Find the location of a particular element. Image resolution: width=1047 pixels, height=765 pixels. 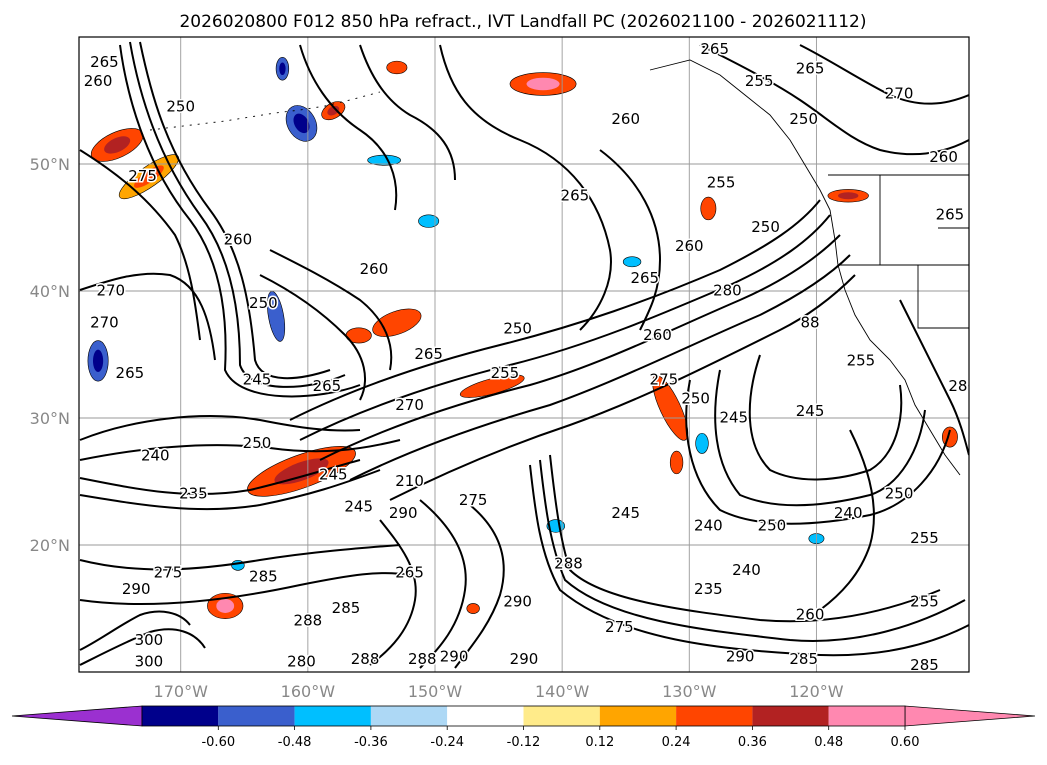

aleutian-islands is located at coordinates (265, 111).